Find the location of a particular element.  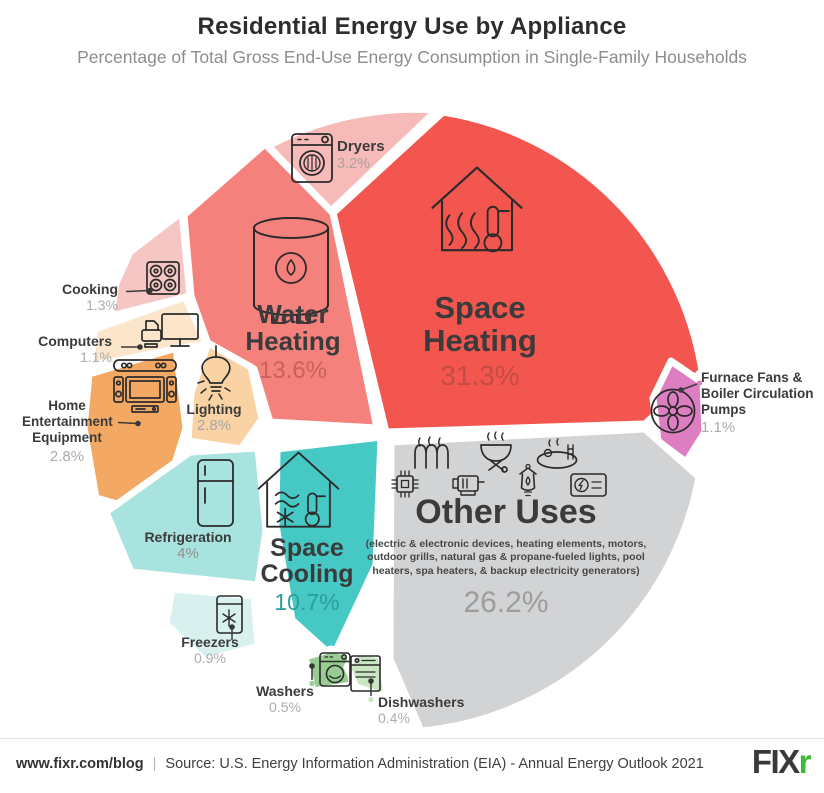

lighting-pct: 2.8% is located at coordinates (214, 425).